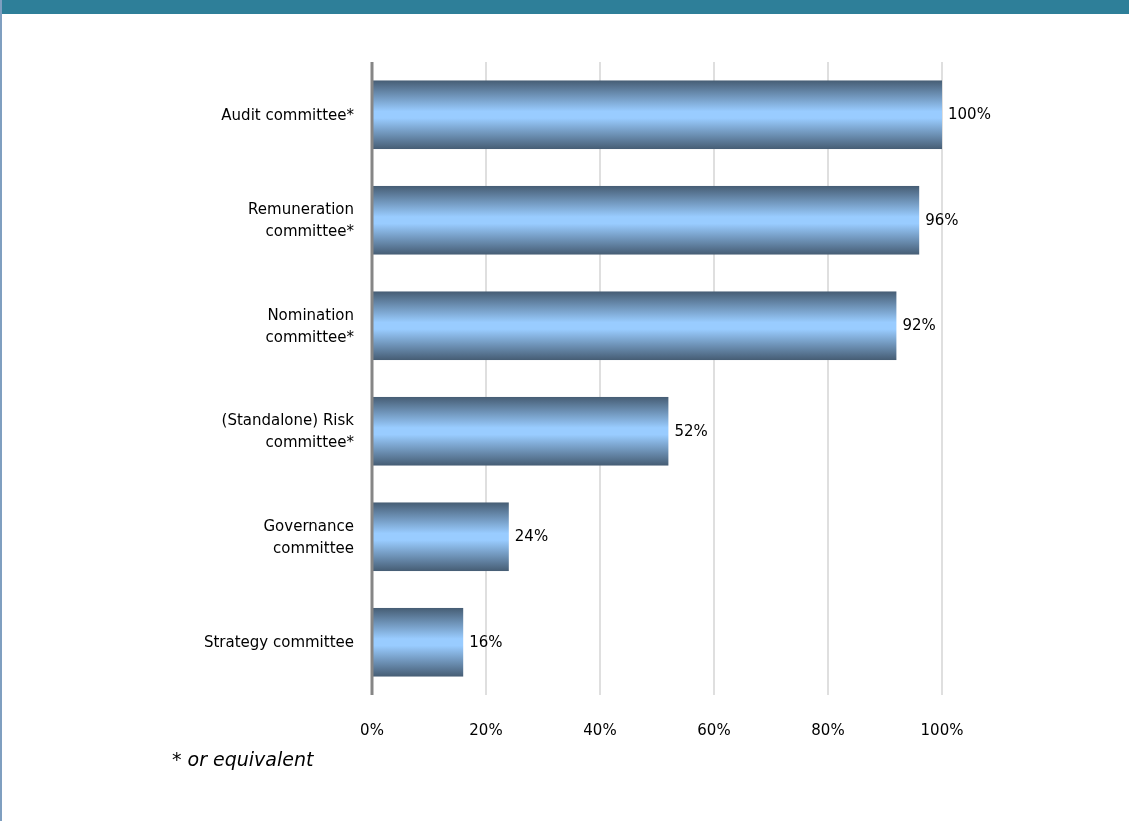 The height and width of the screenshot is (821, 1129). I want to click on x-tick-label: 40%, so click(600, 730).